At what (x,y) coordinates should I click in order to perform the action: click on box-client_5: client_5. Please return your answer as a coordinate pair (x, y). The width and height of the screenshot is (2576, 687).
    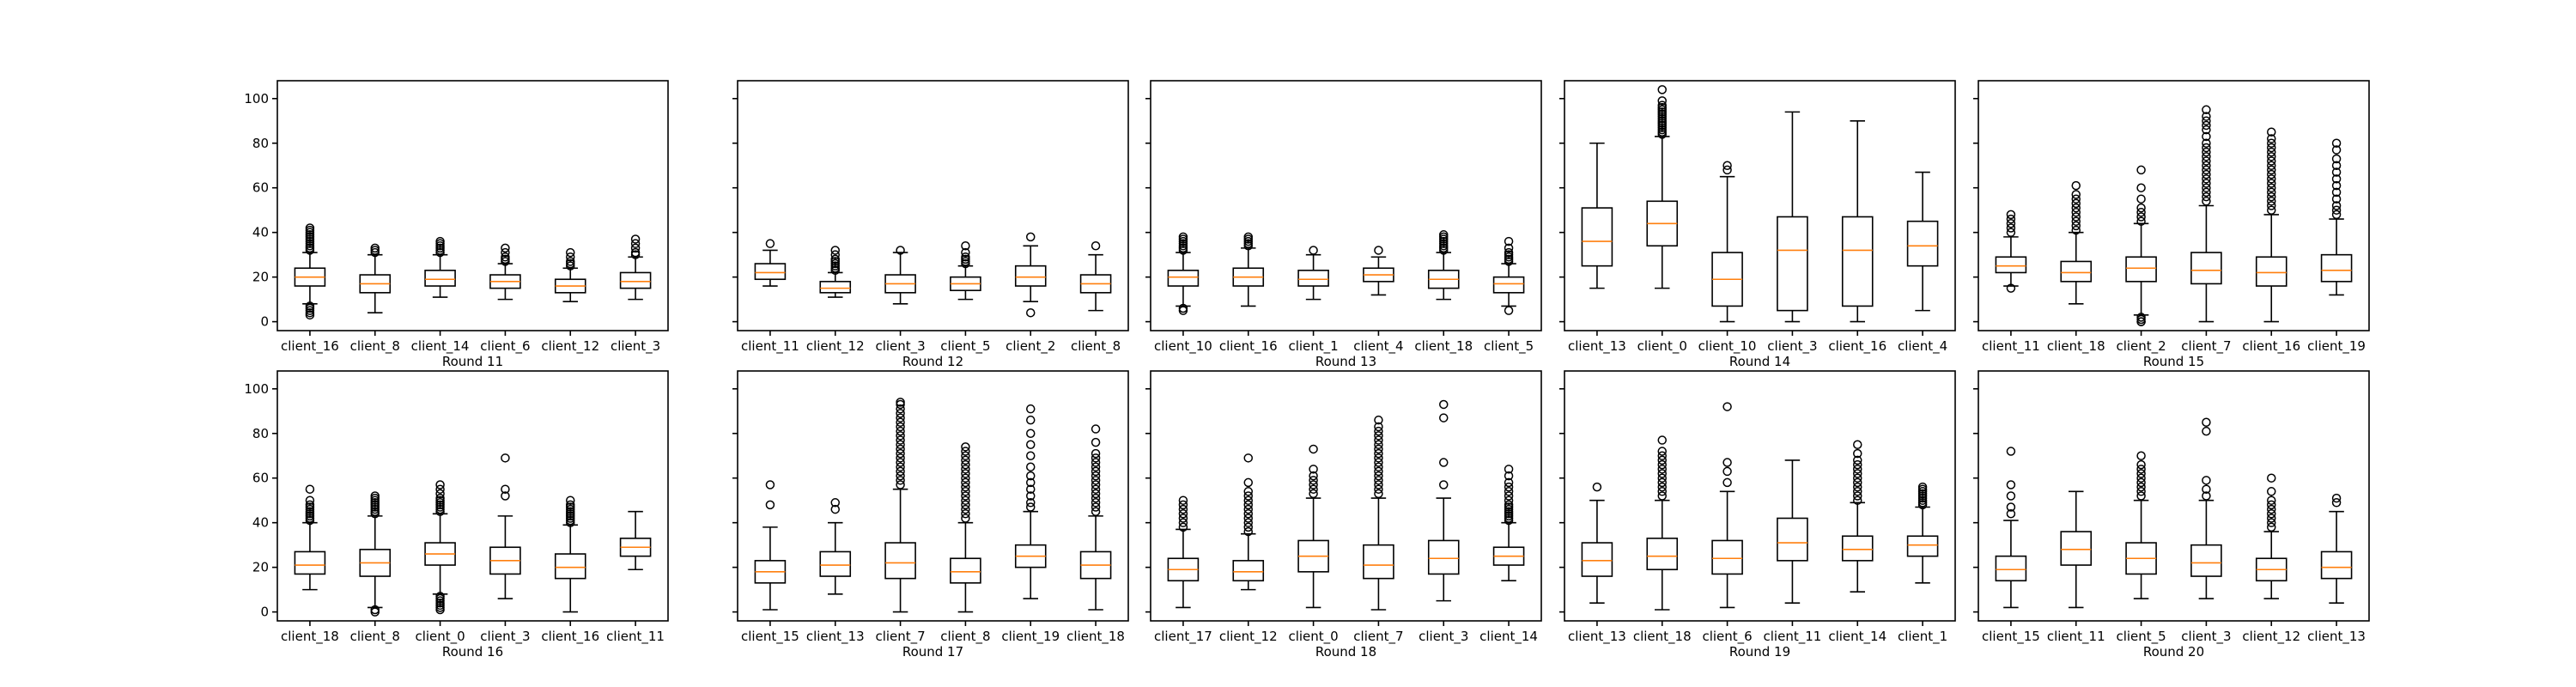
    Looking at the image, I should click on (2141, 548).